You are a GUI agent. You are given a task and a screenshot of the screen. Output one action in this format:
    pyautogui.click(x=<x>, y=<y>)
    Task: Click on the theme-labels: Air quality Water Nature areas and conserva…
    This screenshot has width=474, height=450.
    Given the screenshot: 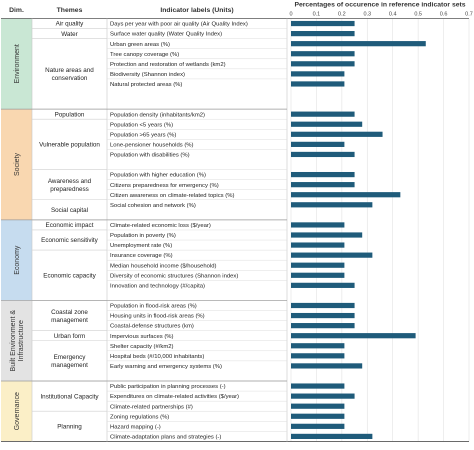 What is the action you would take?
    pyautogui.click(x=69, y=226)
    